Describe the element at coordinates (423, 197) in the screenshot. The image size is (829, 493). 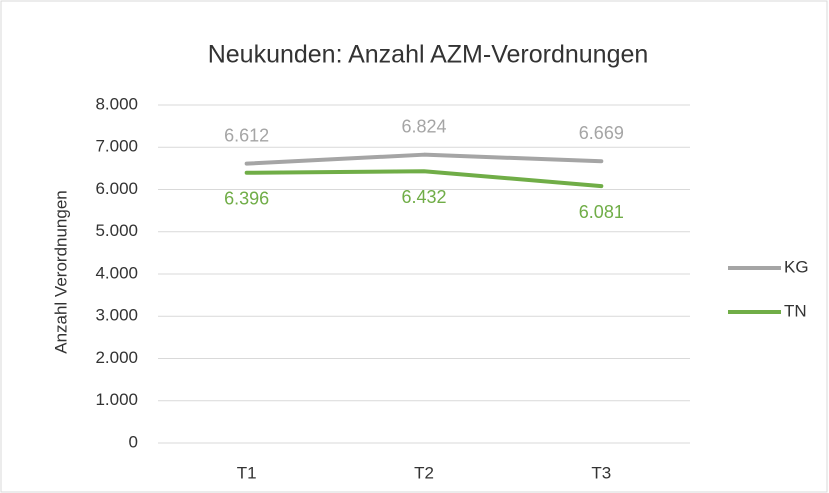
I see `data-label: 6.432` at that location.